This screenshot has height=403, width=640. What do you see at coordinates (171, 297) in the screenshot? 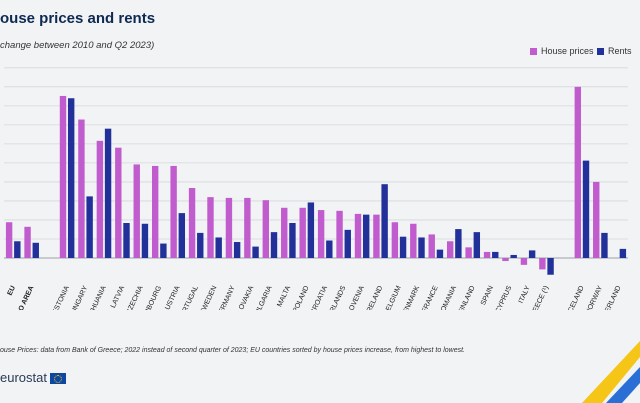
I see `category-label: AUSTRIA` at bounding box center [171, 297].